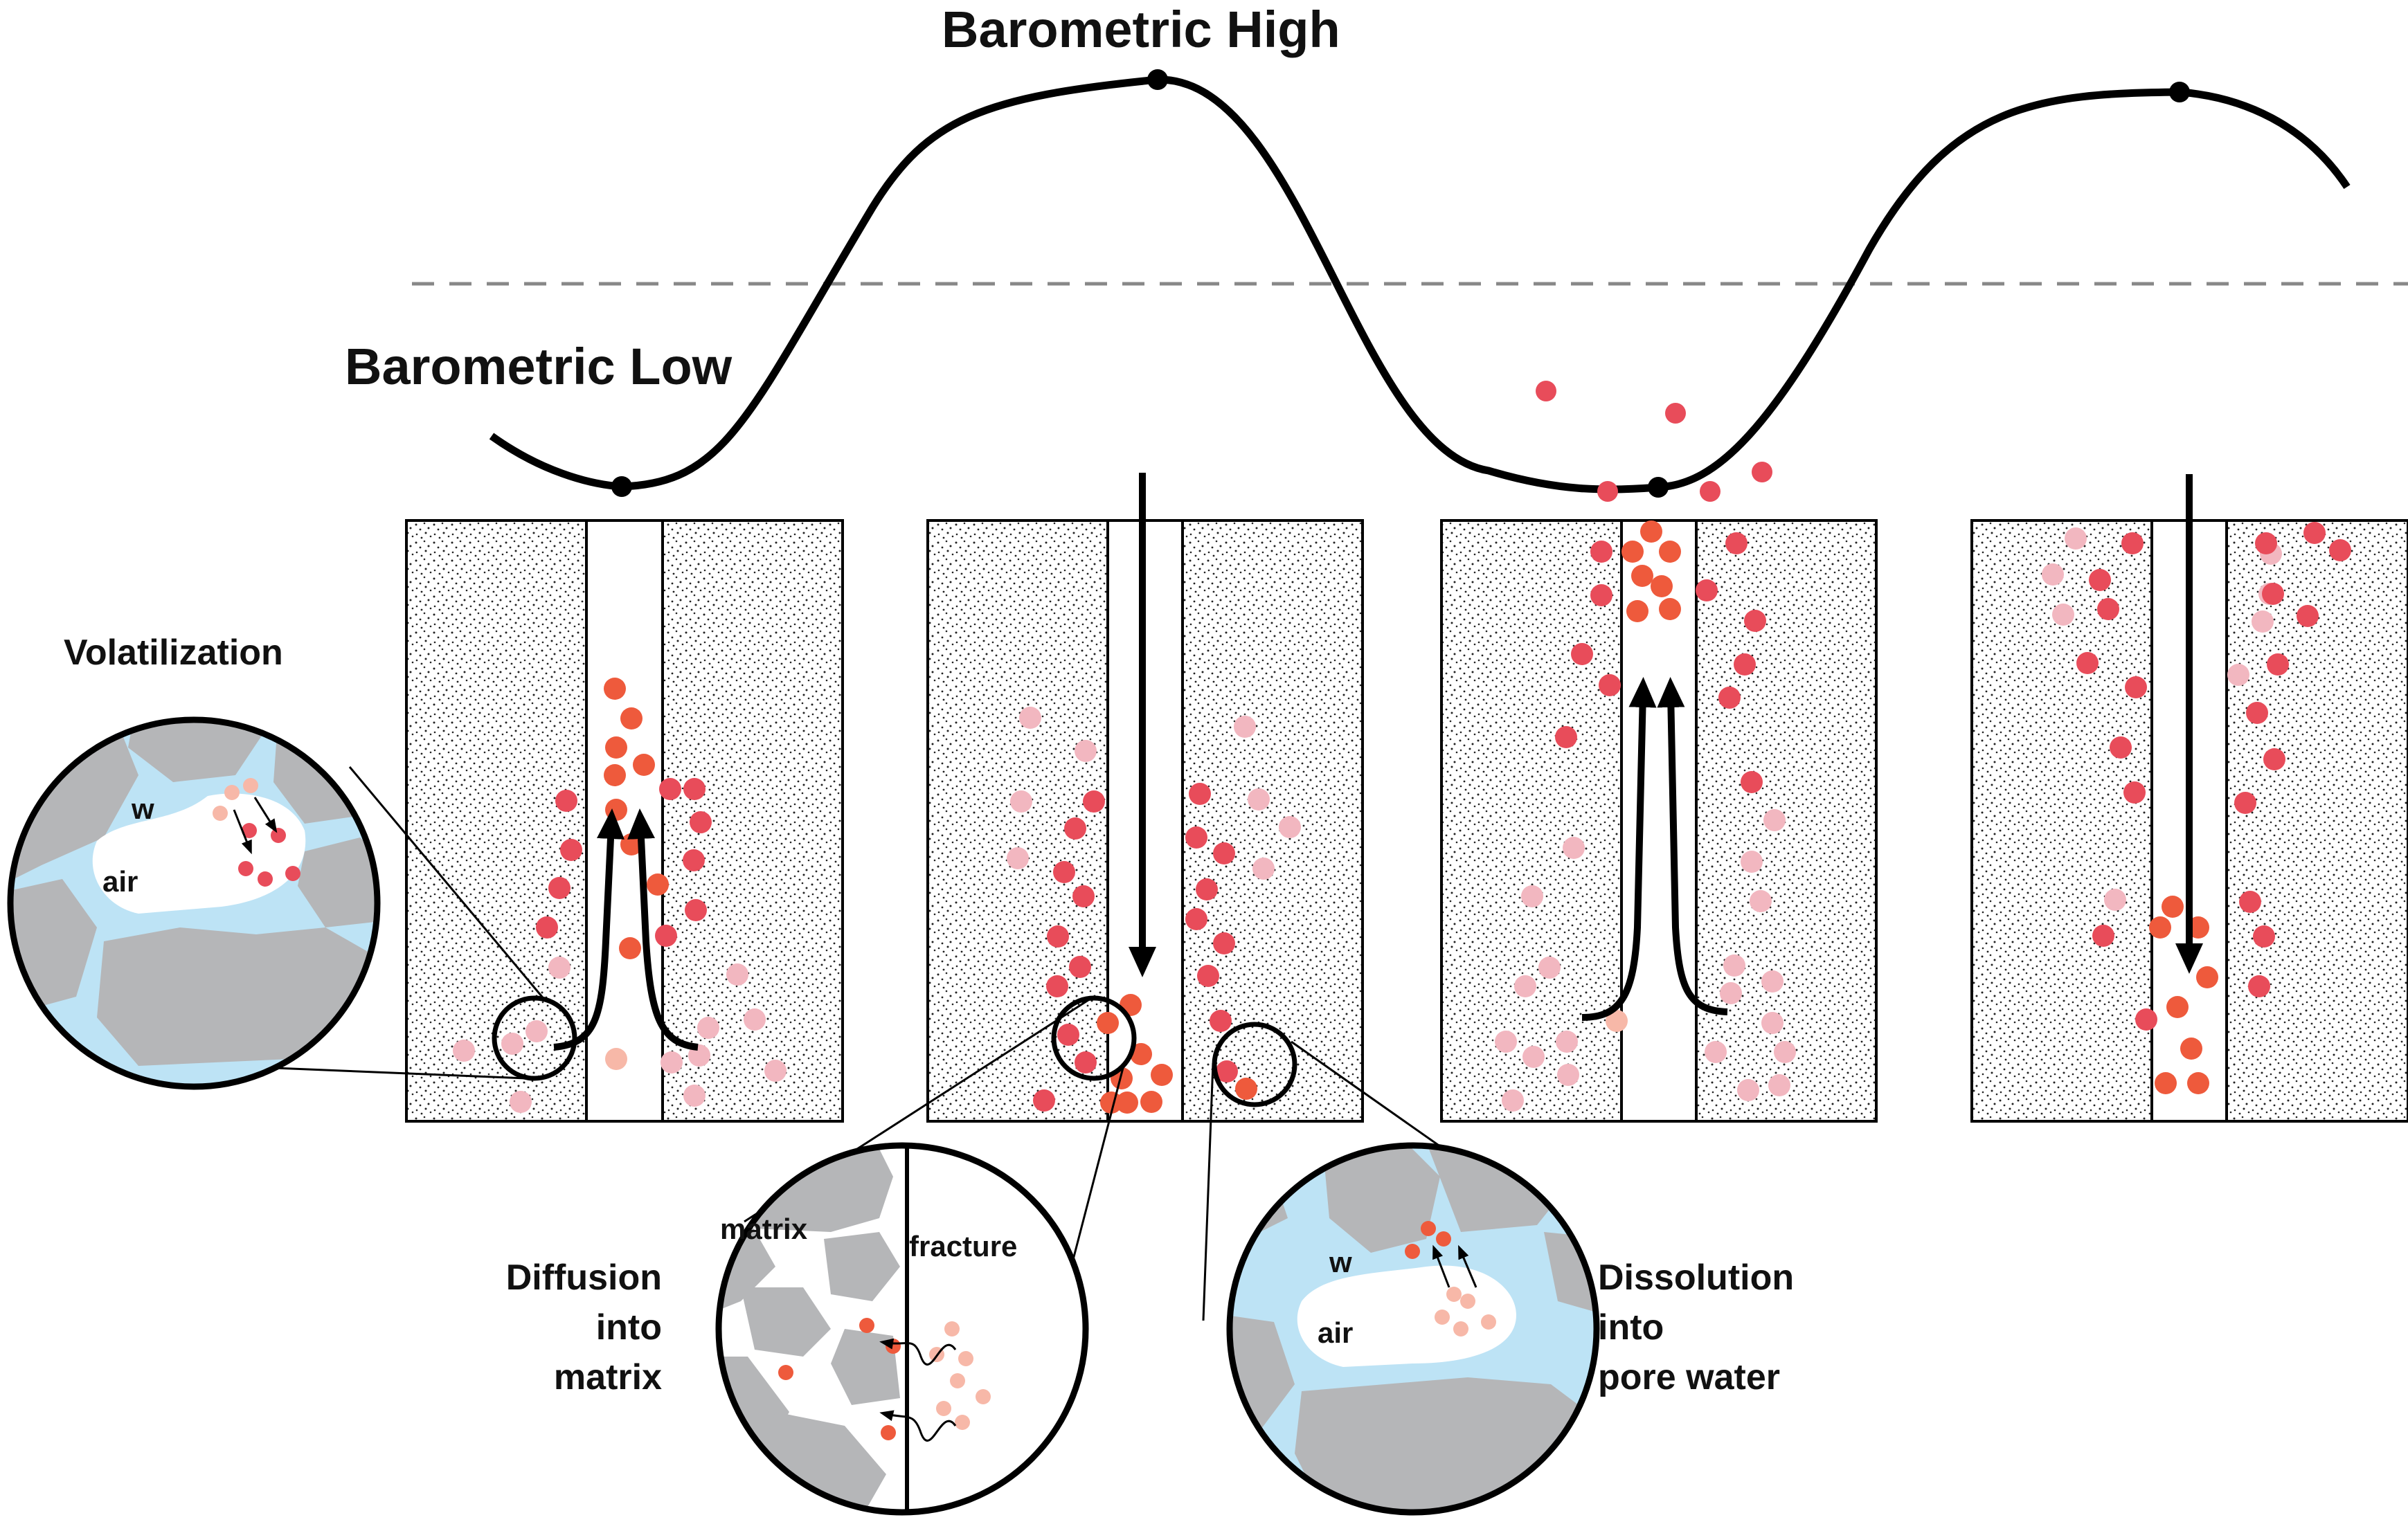  I want to click on volatilization-inset: w air Volatilization, so click(194, 862).